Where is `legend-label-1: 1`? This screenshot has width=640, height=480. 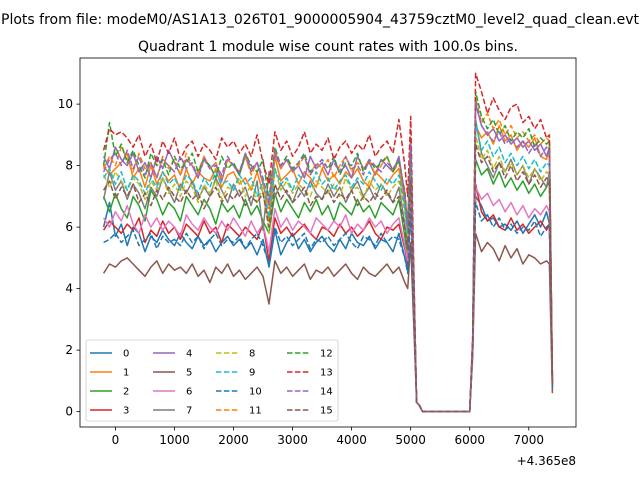 legend-label-1: 1 is located at coordinates (126, 373).